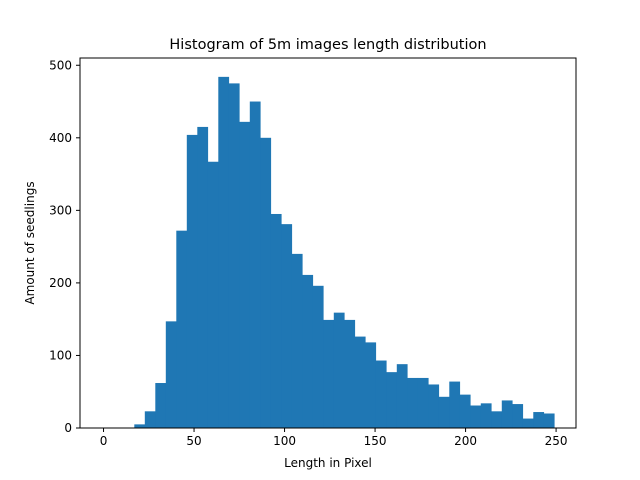 Image resolution: width=640 pixels, height=480 pixels. Describe the element at coordinates (60, 283) in the screenshot. I see `y-tick-label: 200` at that location.